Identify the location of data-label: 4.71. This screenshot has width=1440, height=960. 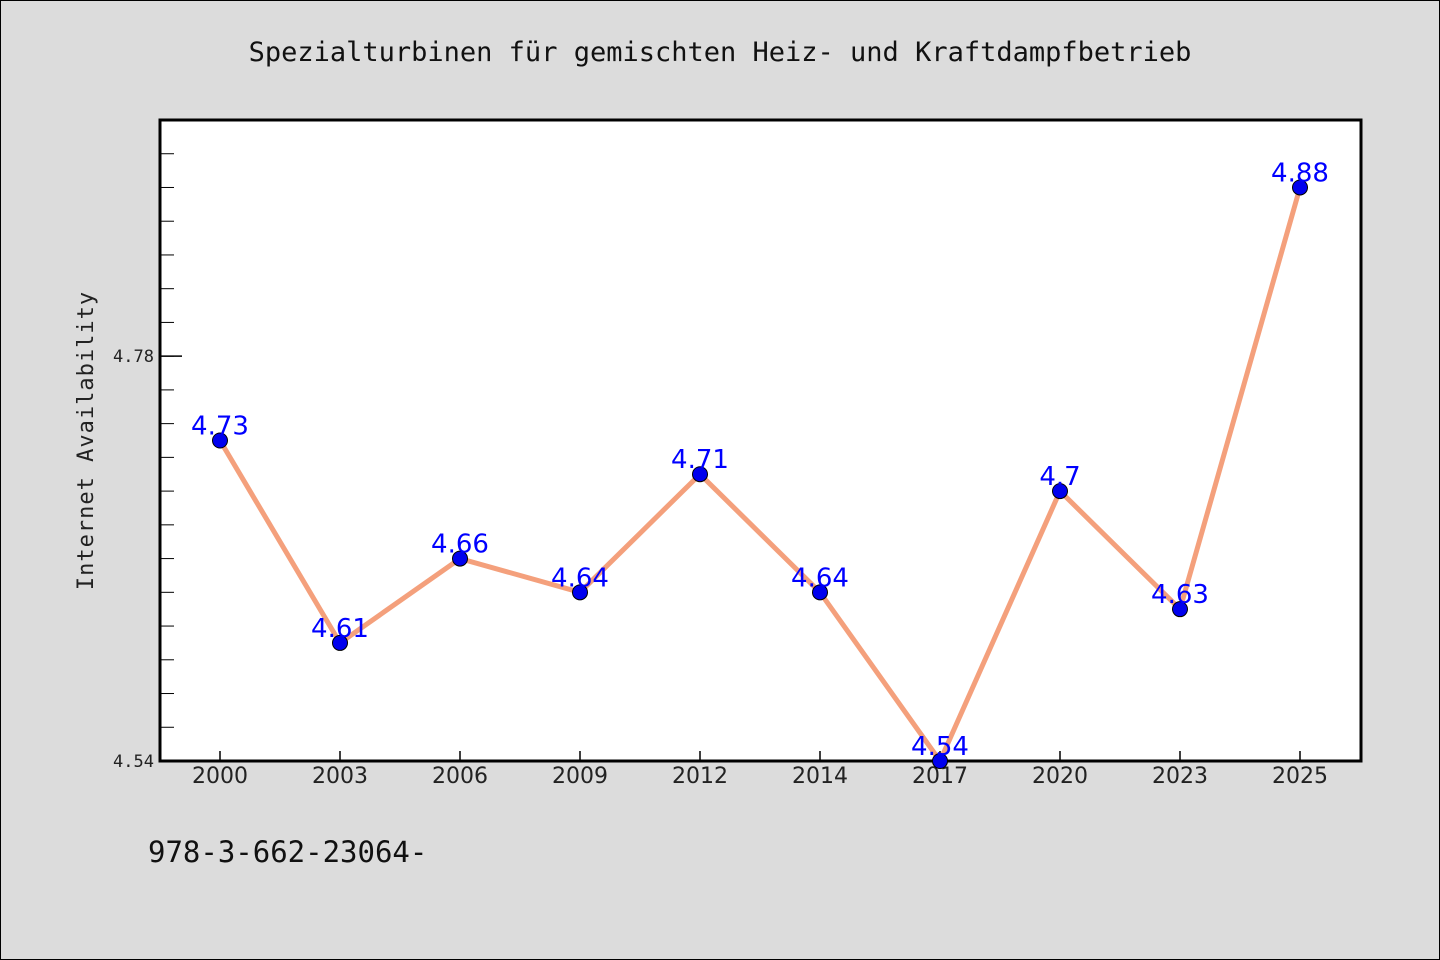
(700, 460).